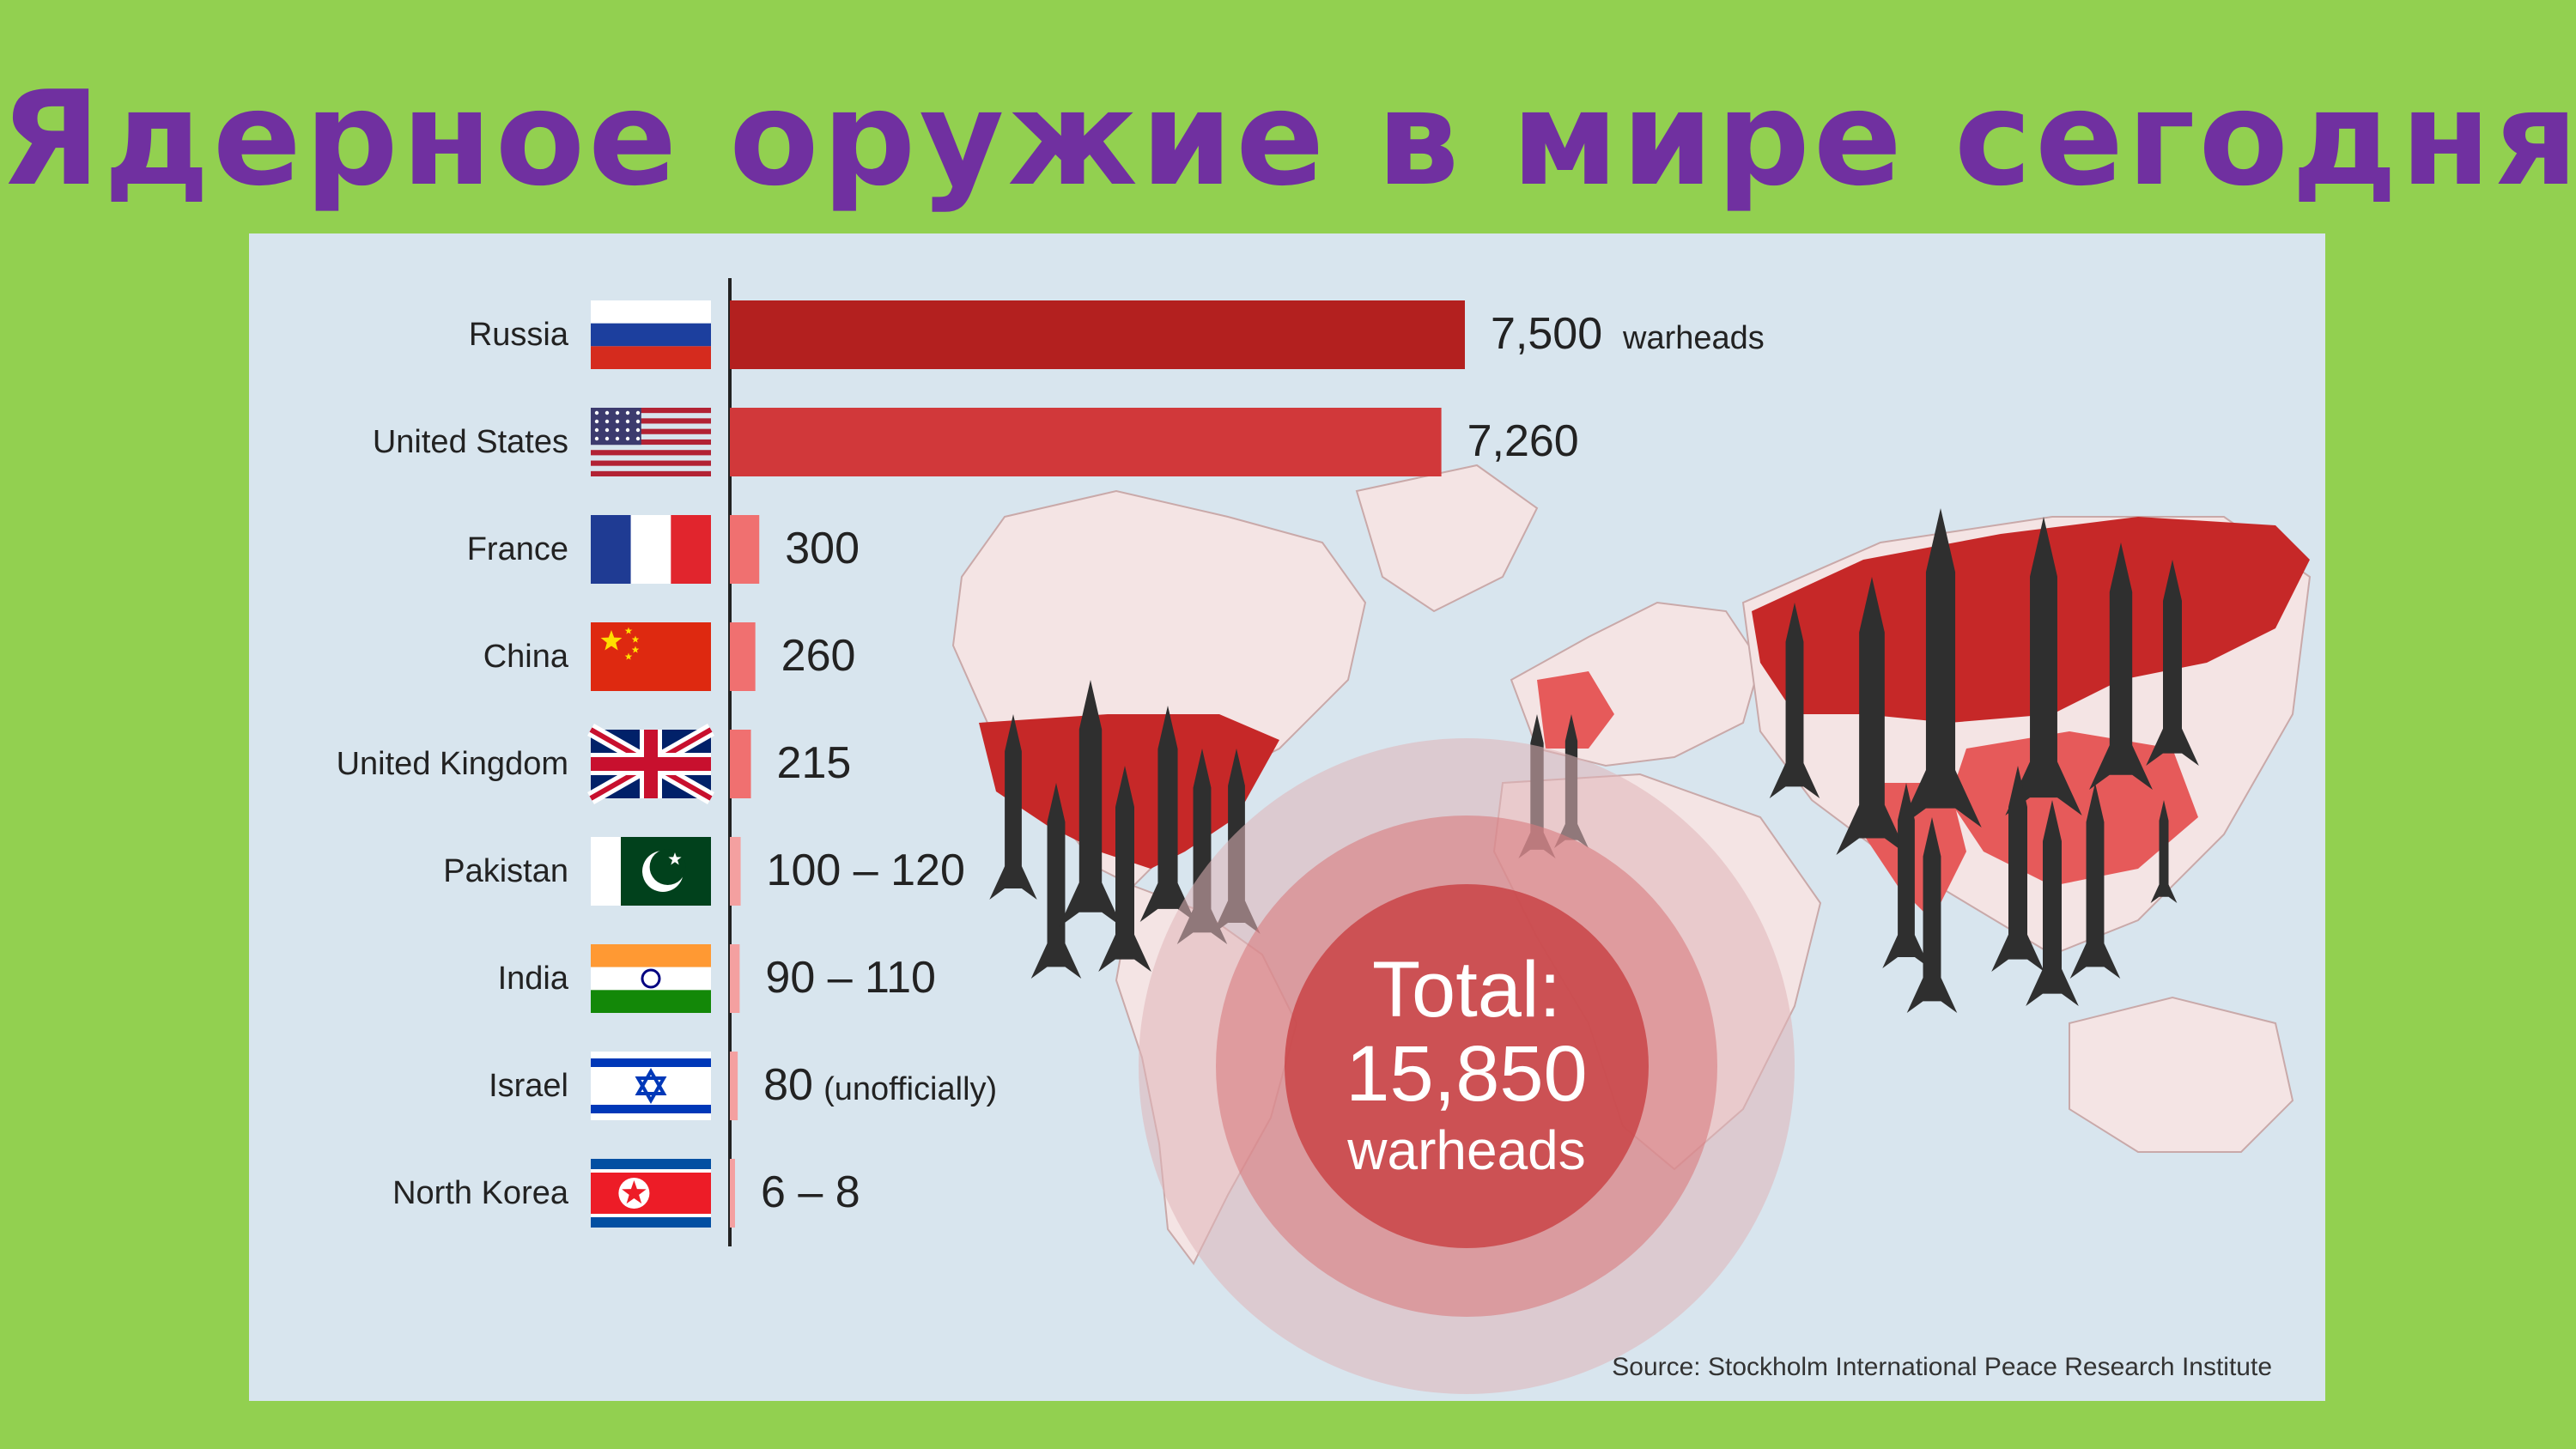  Describe the element at coordinates (651, 978) in the screenshot. I see `india-flag` at that location.